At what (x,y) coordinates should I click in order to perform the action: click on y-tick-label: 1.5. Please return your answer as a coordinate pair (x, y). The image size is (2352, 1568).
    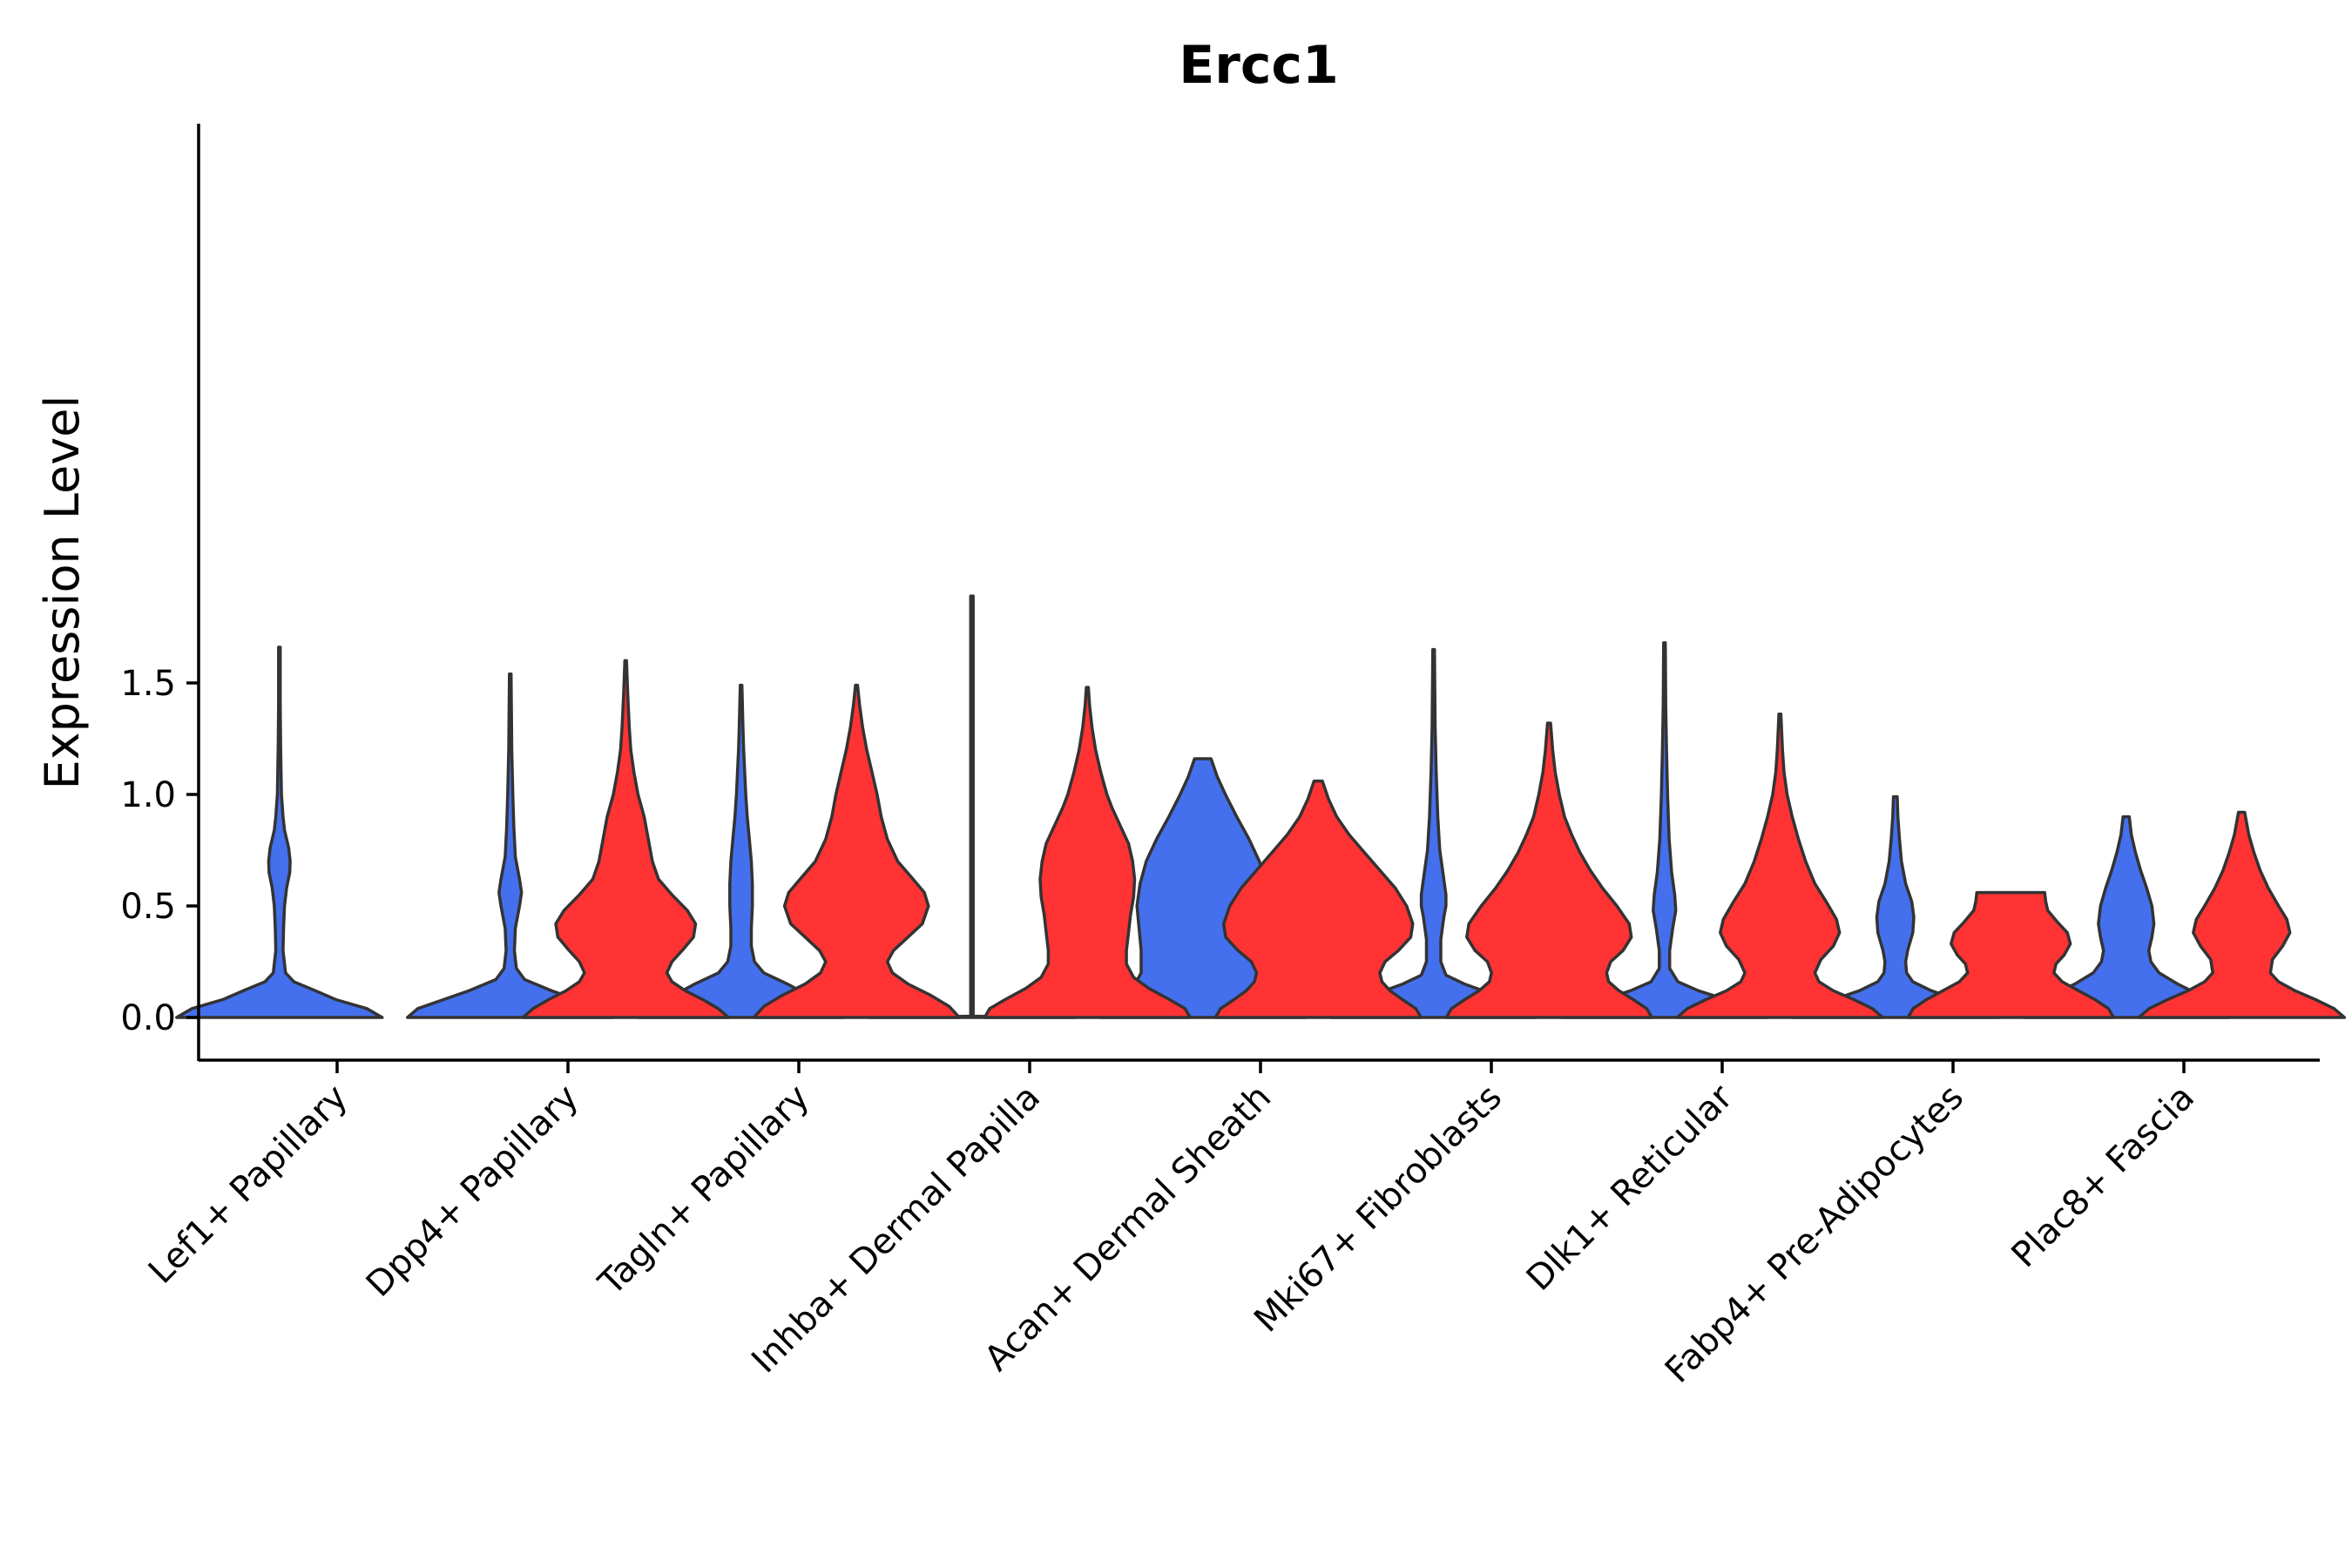
    Looking at the image, I should click on (148, 684).